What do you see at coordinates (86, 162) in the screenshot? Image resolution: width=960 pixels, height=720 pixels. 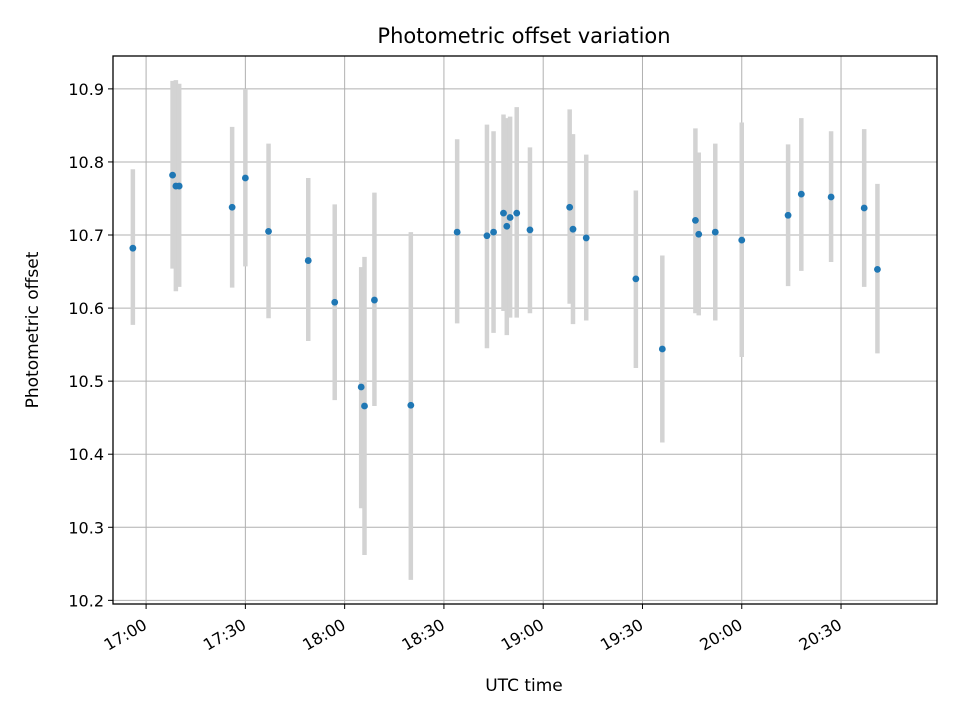 I see `y-tick-label: 10.8` at bounding box center [86, 162].